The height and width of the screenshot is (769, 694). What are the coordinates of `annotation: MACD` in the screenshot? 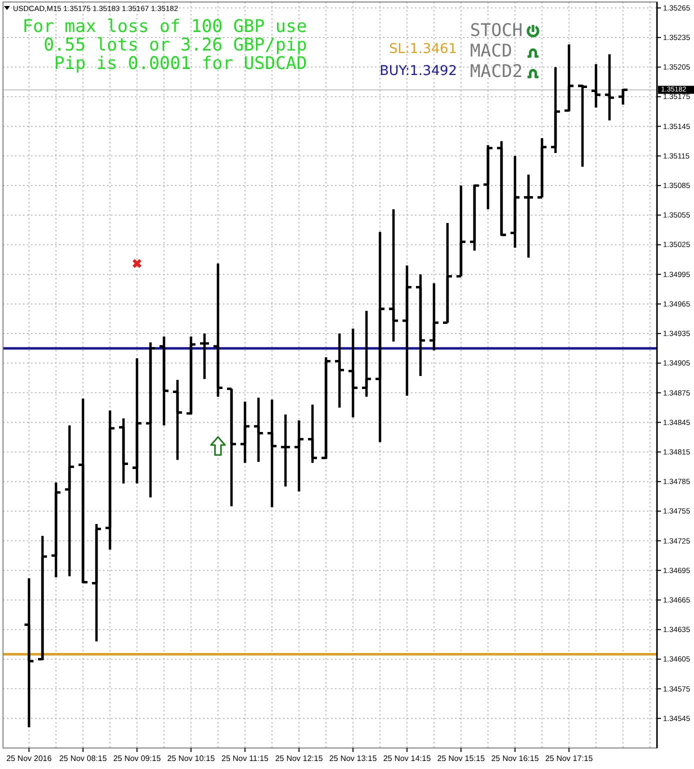 It's located at (491, 52).